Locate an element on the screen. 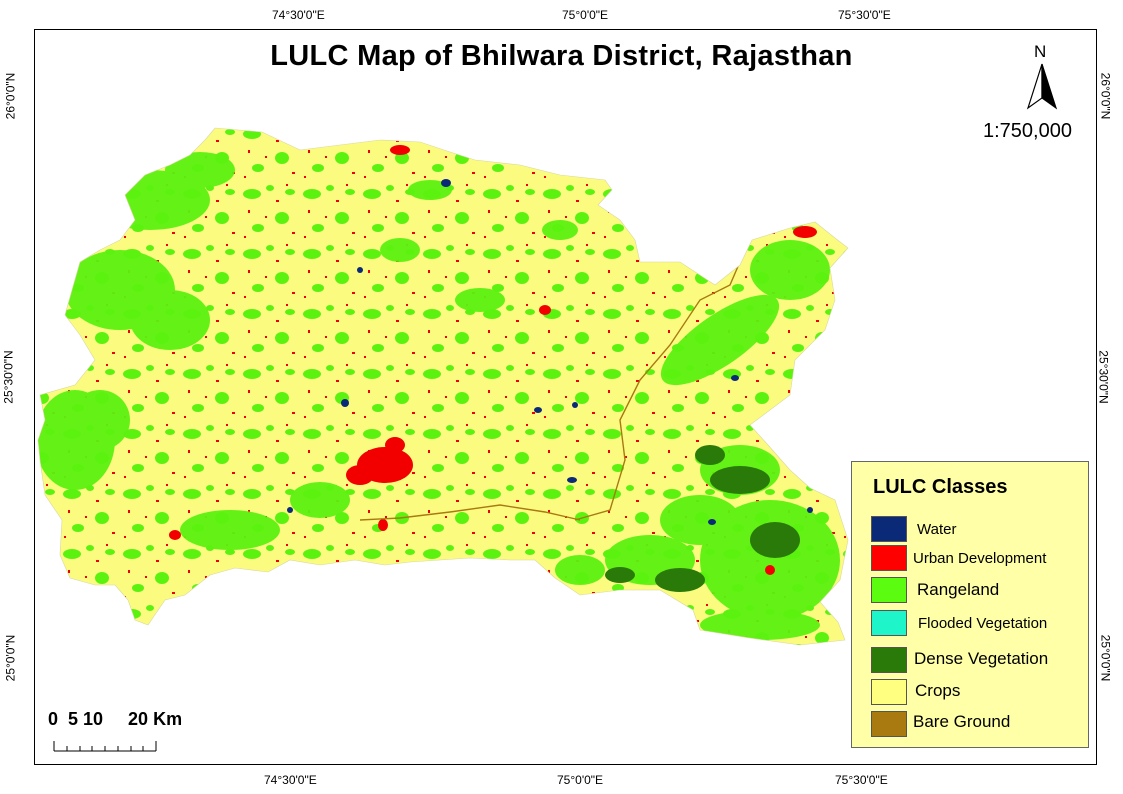 The height and width of the screenshot is (794, 1123). coord-bottom-1: 74°30'0"E is located at coordinates (290, 780).